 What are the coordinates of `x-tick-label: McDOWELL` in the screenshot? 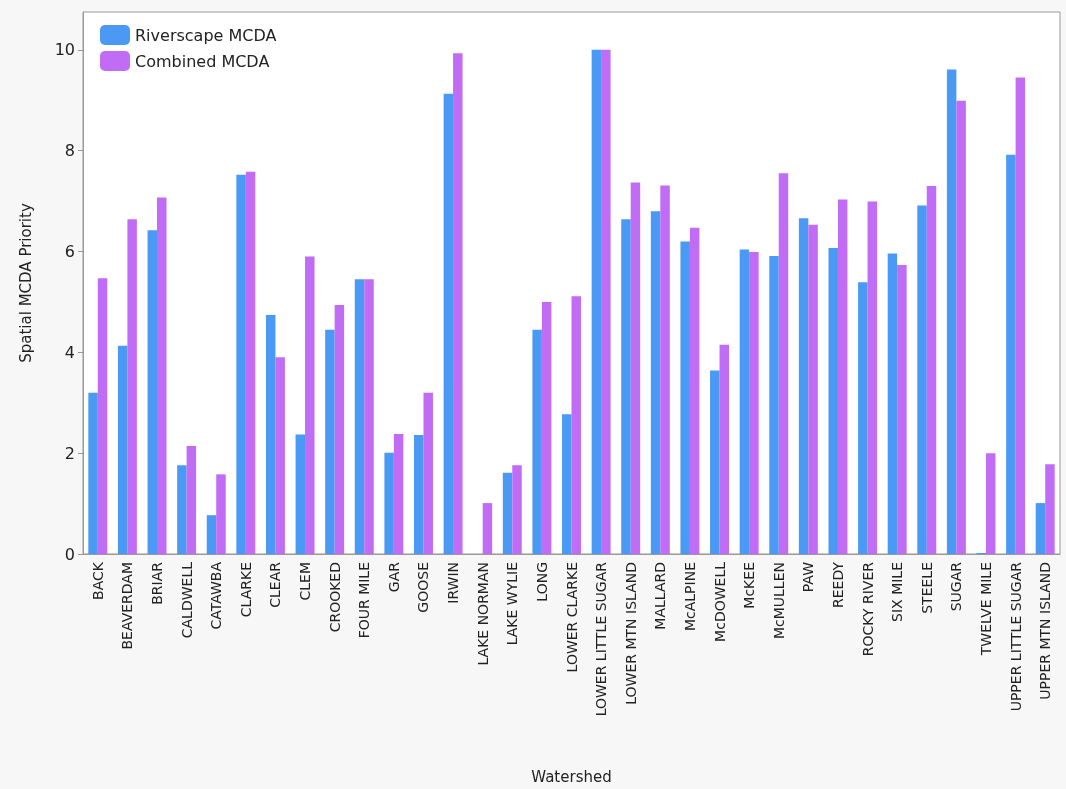 It's located at (719, 601).